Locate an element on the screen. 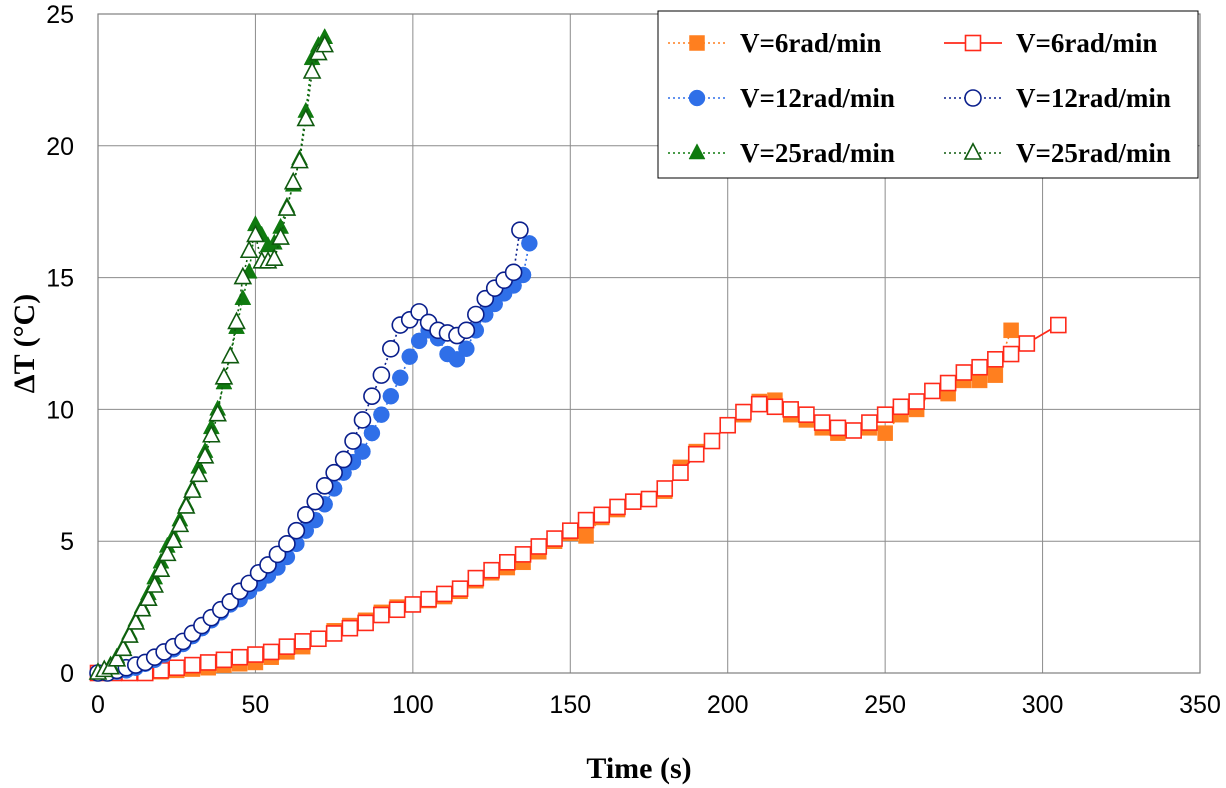  series-line is located at coordinates (211, 359).